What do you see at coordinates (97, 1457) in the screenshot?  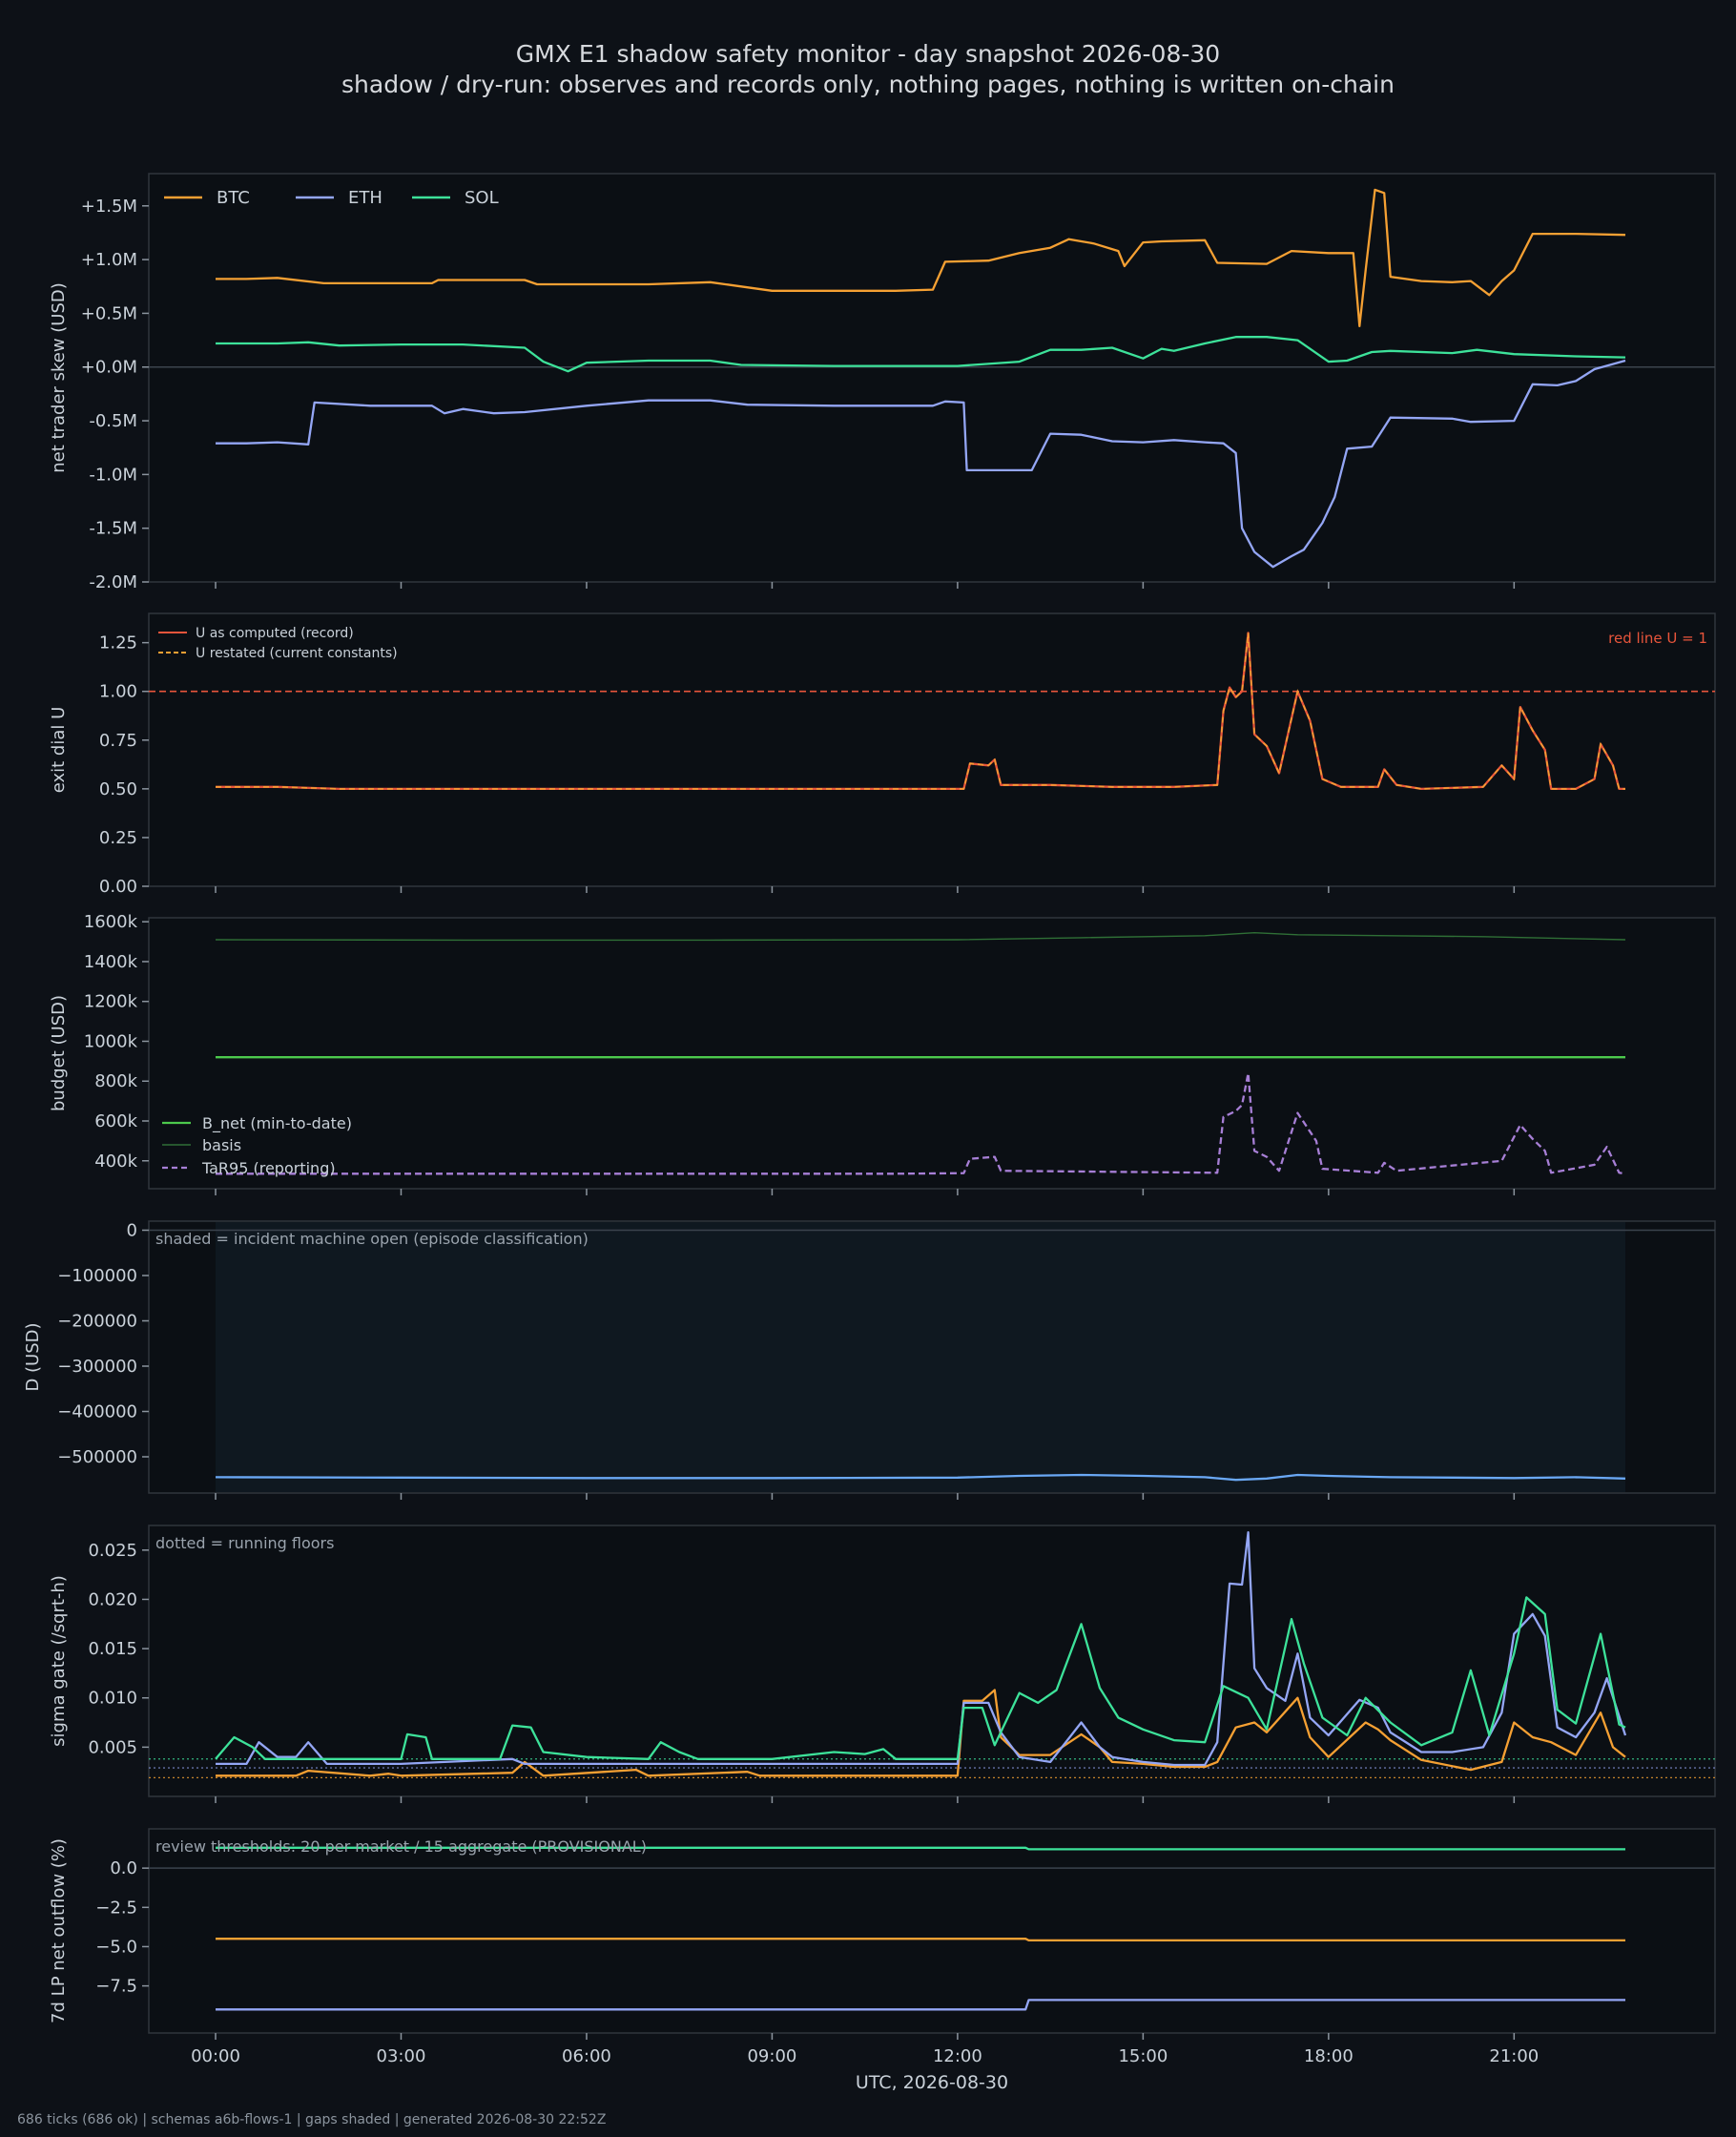 I see `y-tick-label: −500000` at bounding box center [97, 1457].